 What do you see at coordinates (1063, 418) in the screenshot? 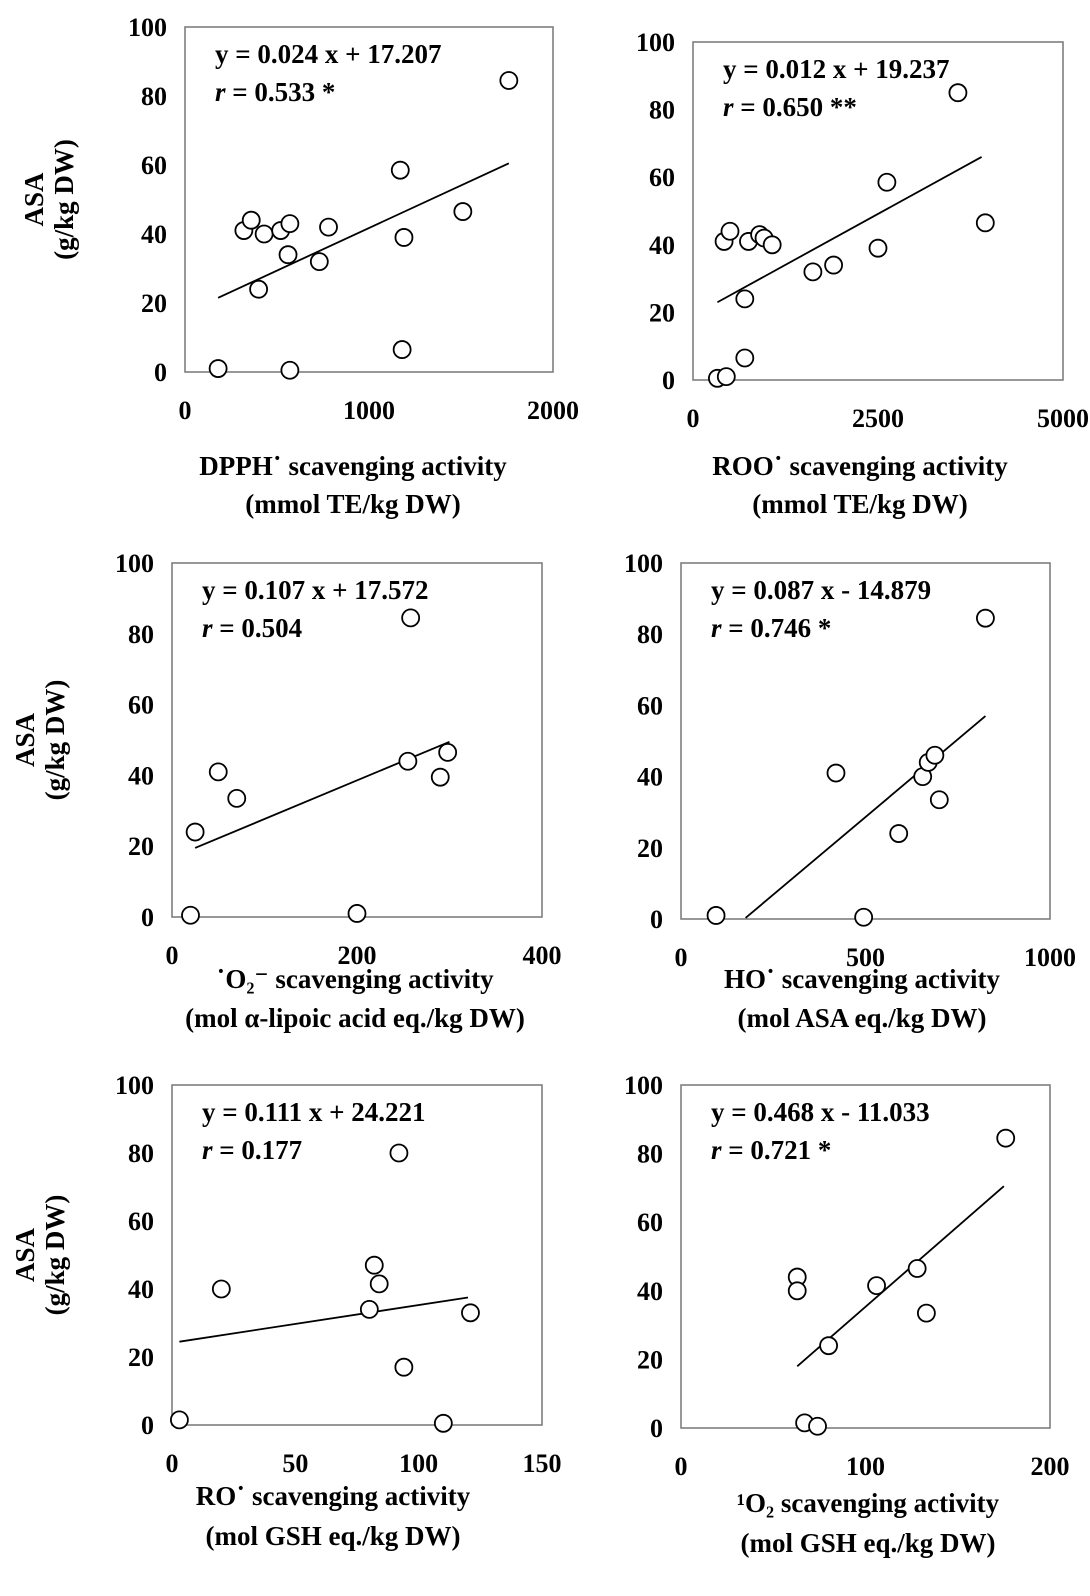
I see `x-tick-label: 5000` at bounding box center [1063, 418].